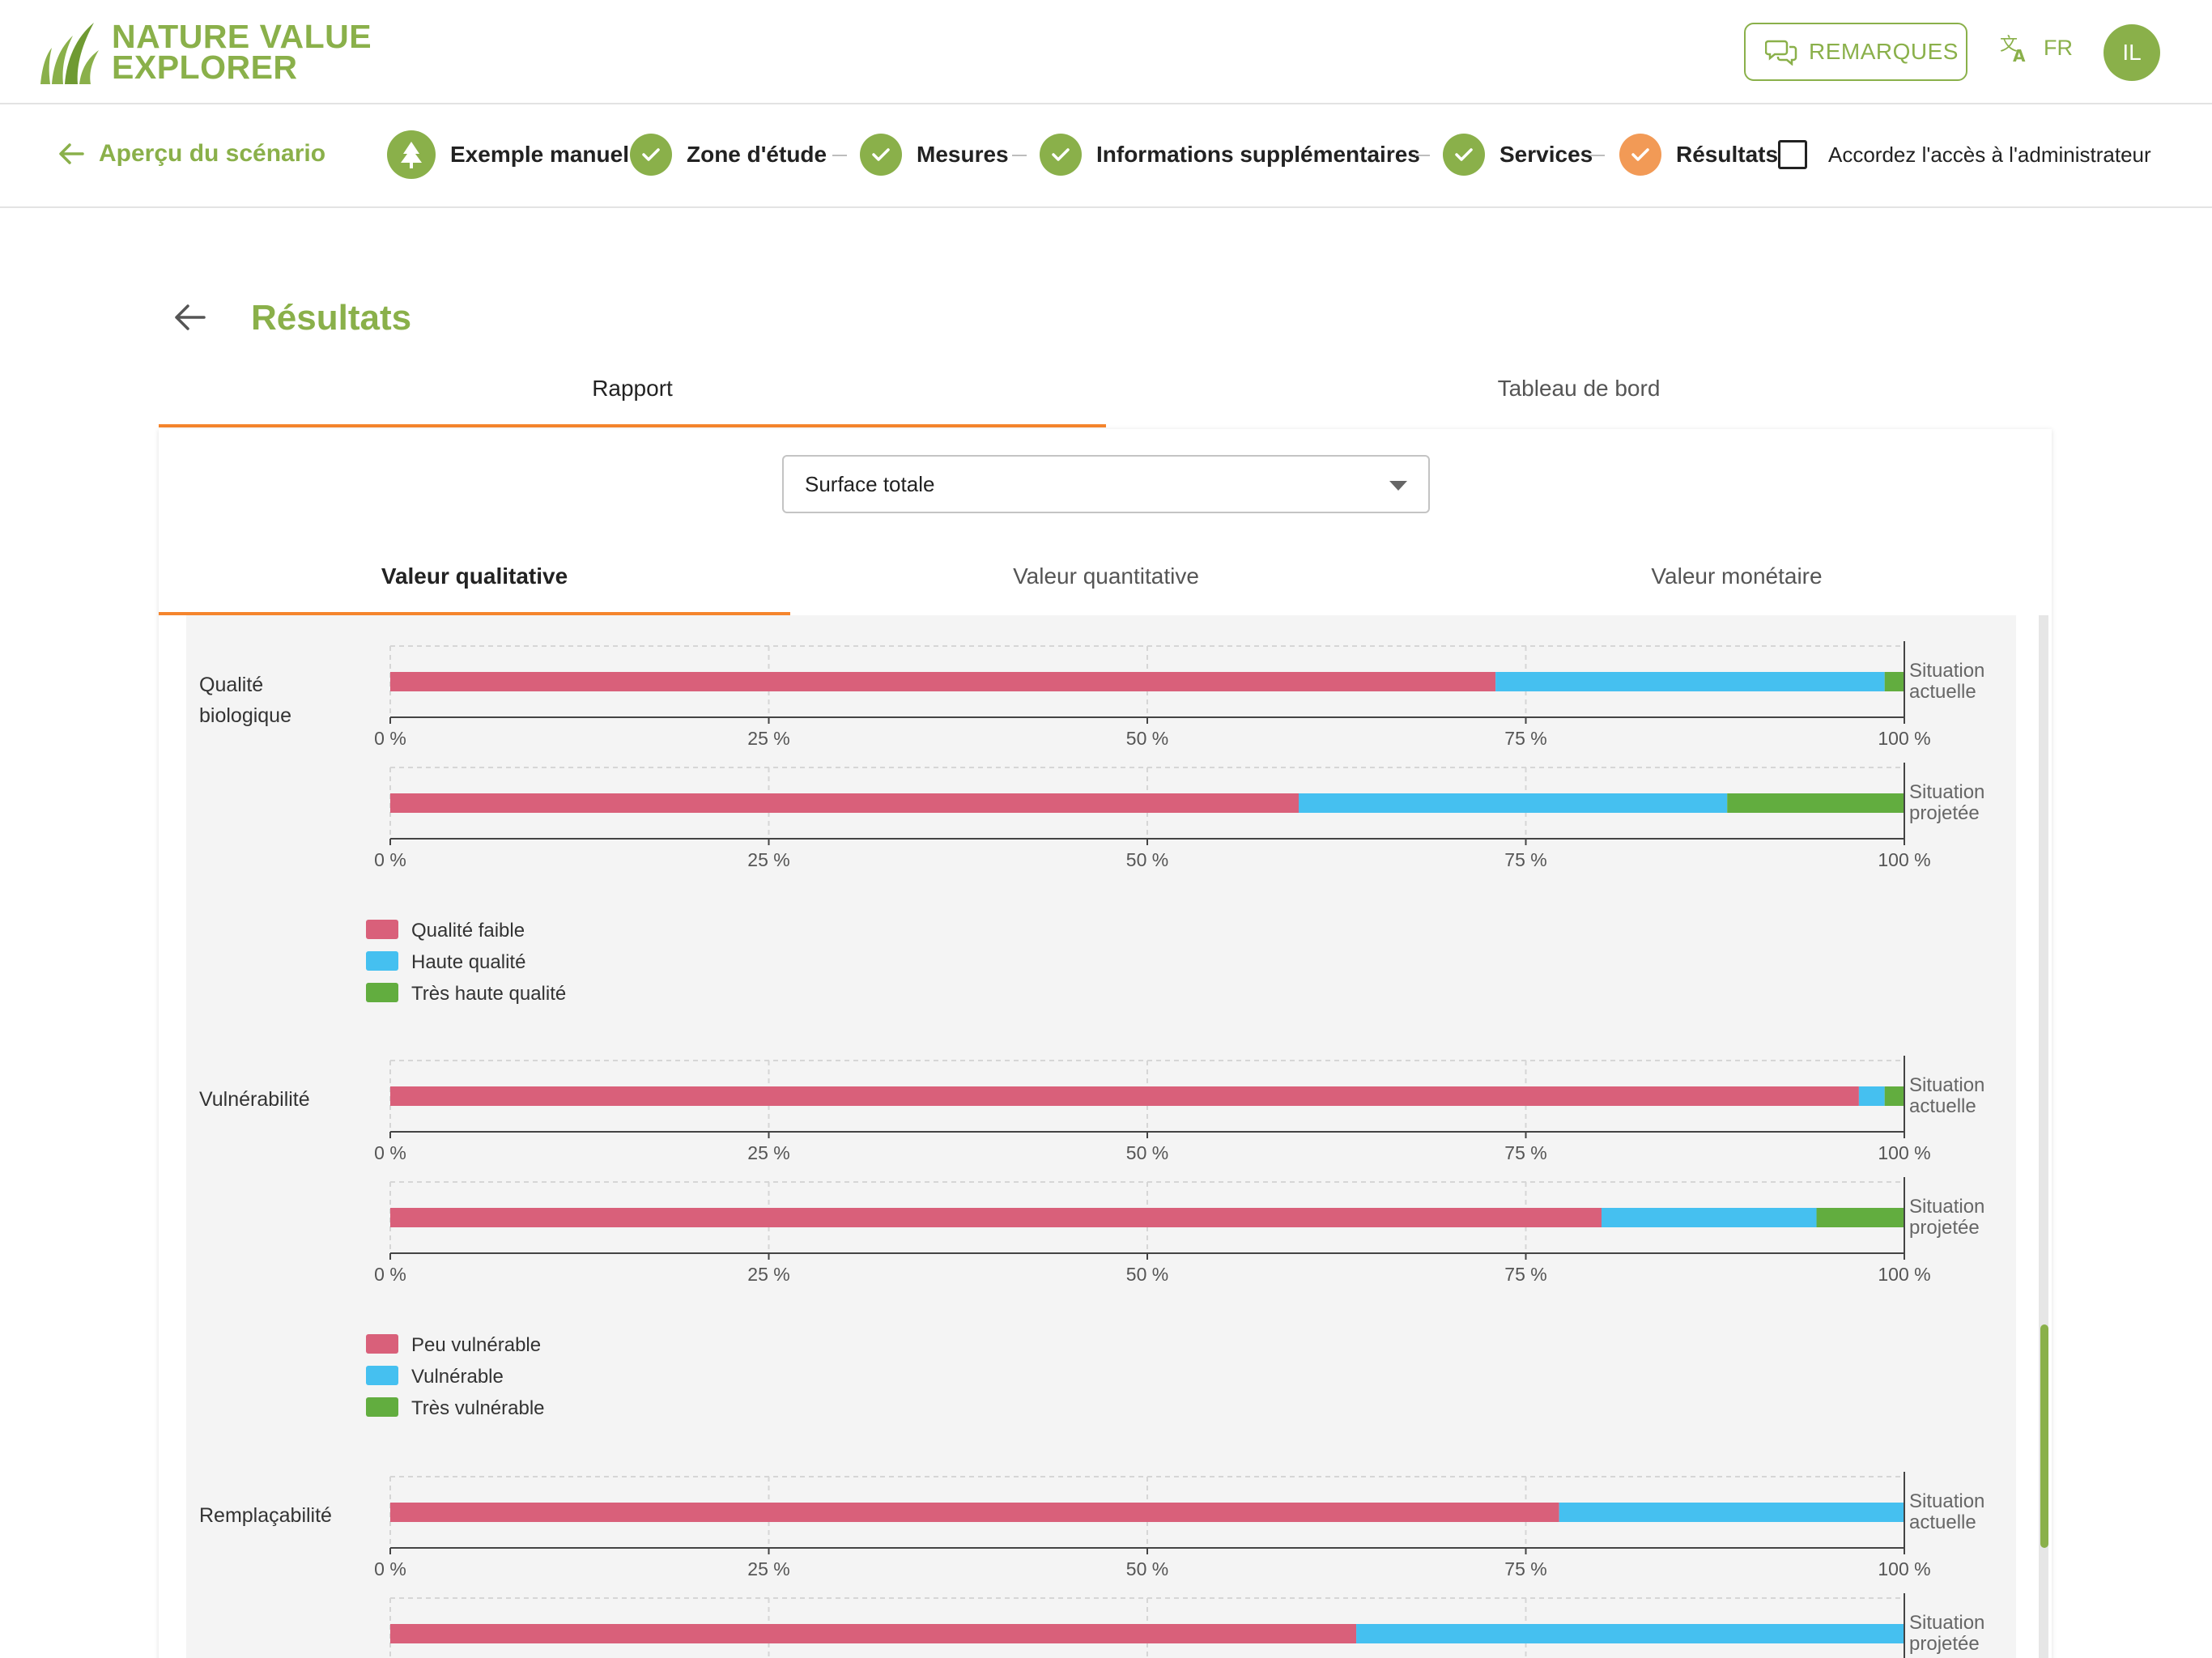 The image size is (2212, 1658). I want to click on admin-access-label: Accordez l'accès à l'administrateur, so click(1990, 154).